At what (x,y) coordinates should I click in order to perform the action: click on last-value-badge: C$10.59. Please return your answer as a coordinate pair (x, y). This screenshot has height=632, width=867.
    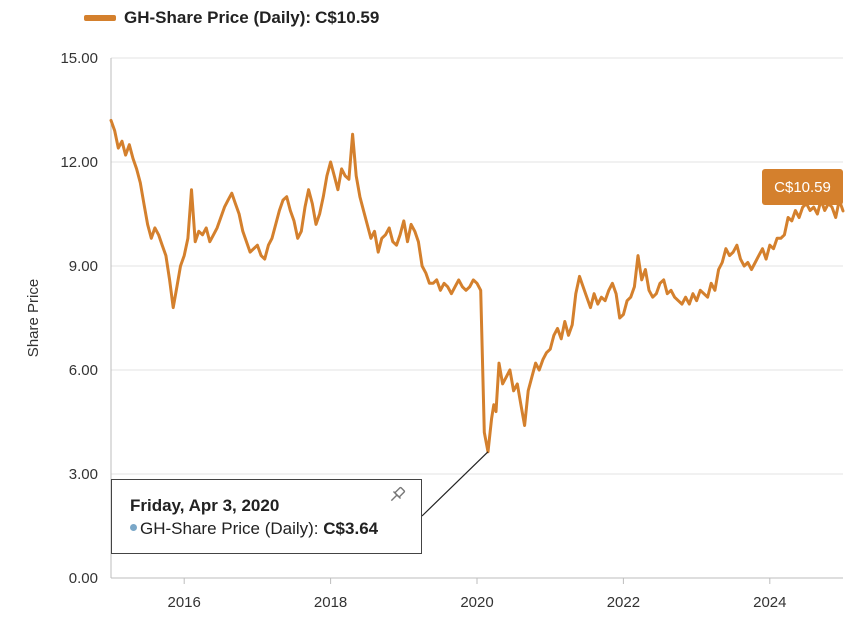
    Looking at the image, I should click on (802, 187).